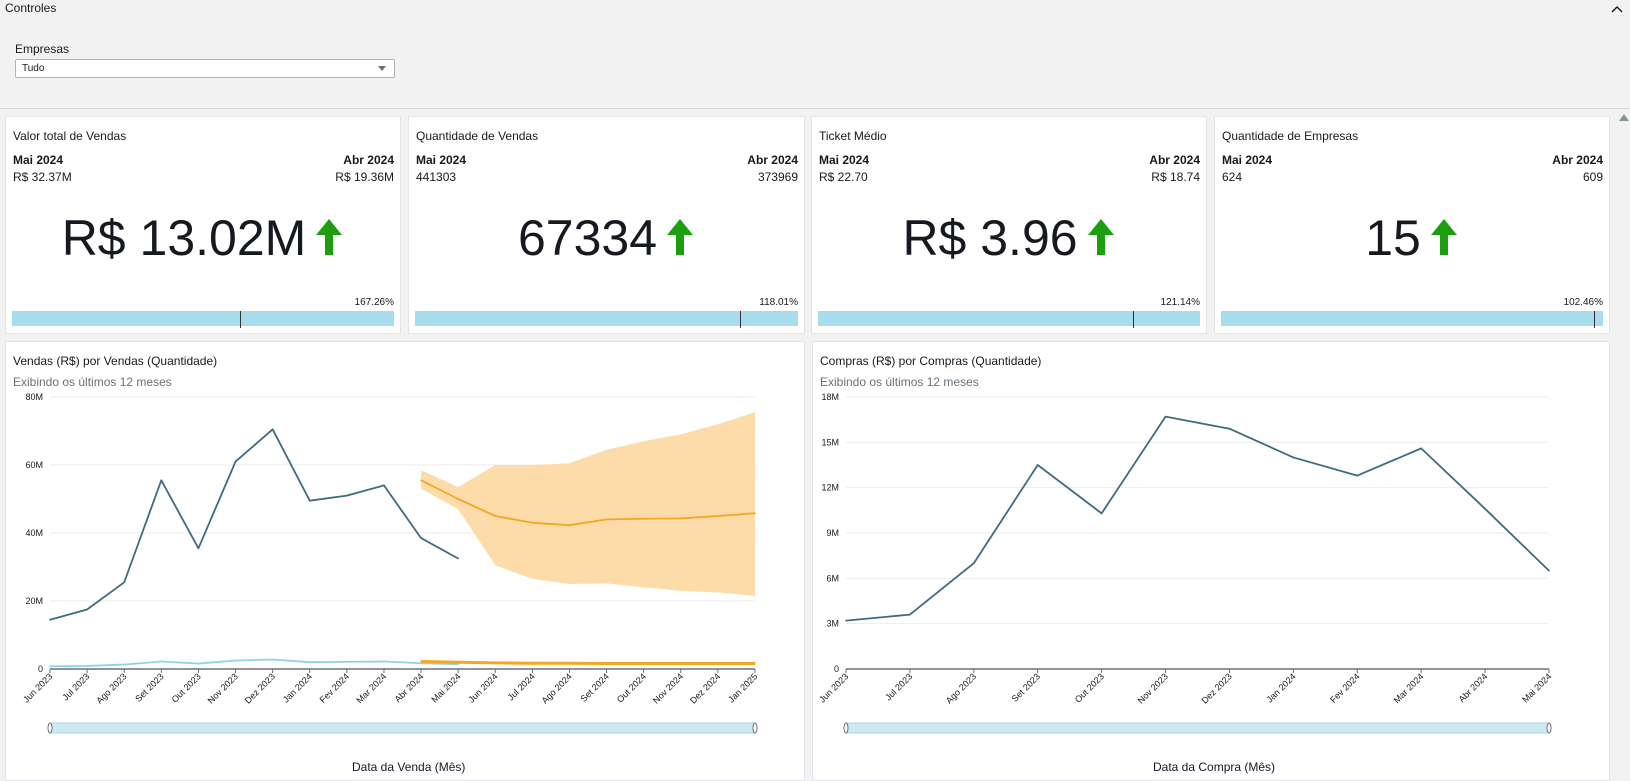 Image resolution: width=1630 pixels, height=781 pixels. Describe the element at coordinates (843, 177) in the screenshot. I see `current-period-value: R$ 22.70` at that location.